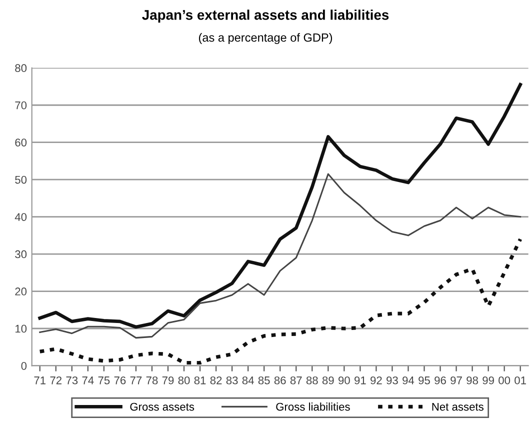 This screenshot has width=531, height=438. What do you see at coordinates (56, 380) in the screenshot?
I see `x-tick-label: 72` at bounding box center [56, 380].